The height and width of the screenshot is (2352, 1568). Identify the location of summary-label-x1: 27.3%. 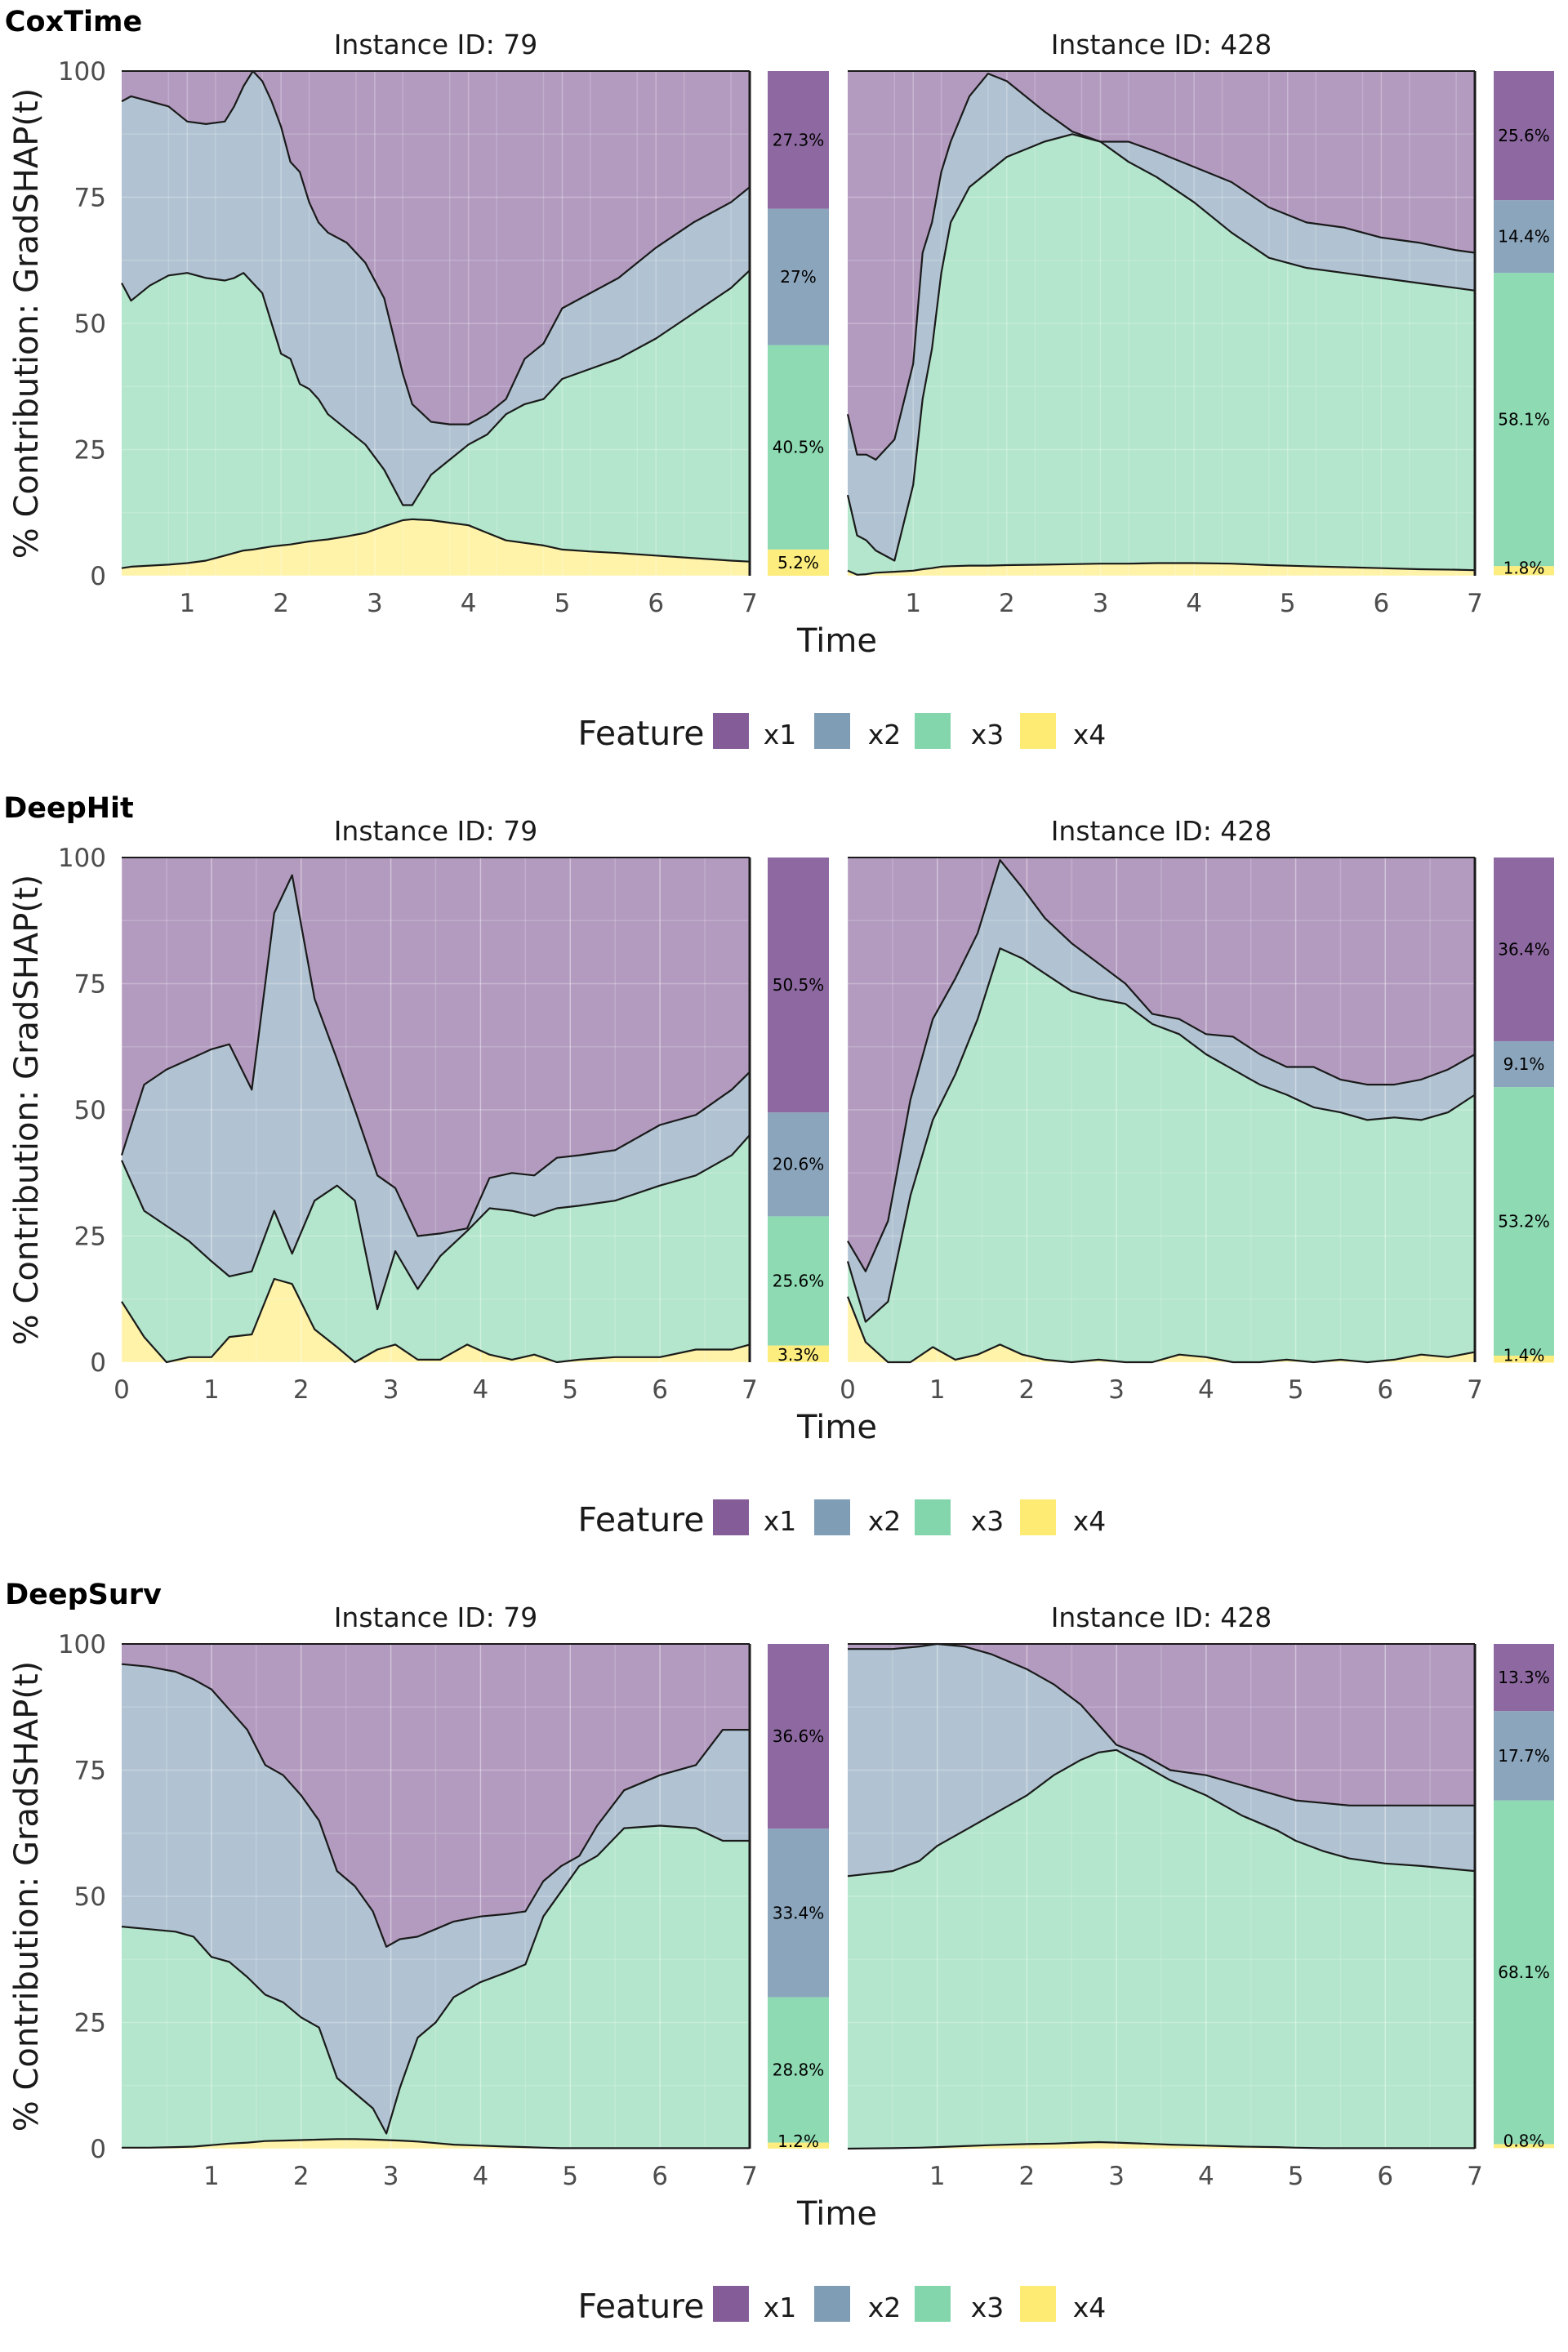
(799, 139).